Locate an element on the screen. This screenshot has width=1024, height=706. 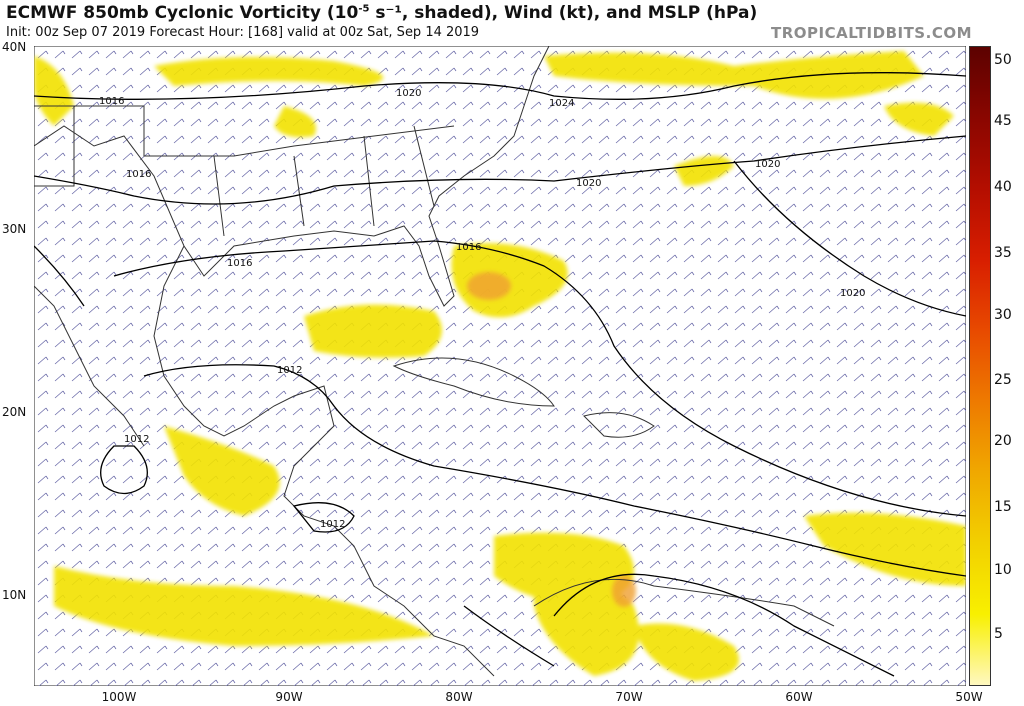
colorbar-label: 35 is located at coordinates (1003, 253).